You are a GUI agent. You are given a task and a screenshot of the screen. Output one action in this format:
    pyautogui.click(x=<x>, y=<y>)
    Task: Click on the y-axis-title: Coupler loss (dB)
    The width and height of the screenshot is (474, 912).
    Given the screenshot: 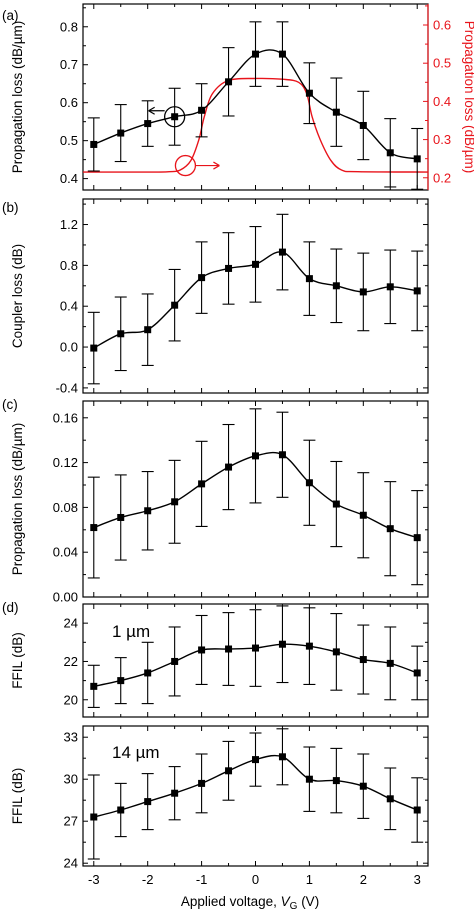 What is the action you would take?
    pyautogui.click(x=17, y=296)
    